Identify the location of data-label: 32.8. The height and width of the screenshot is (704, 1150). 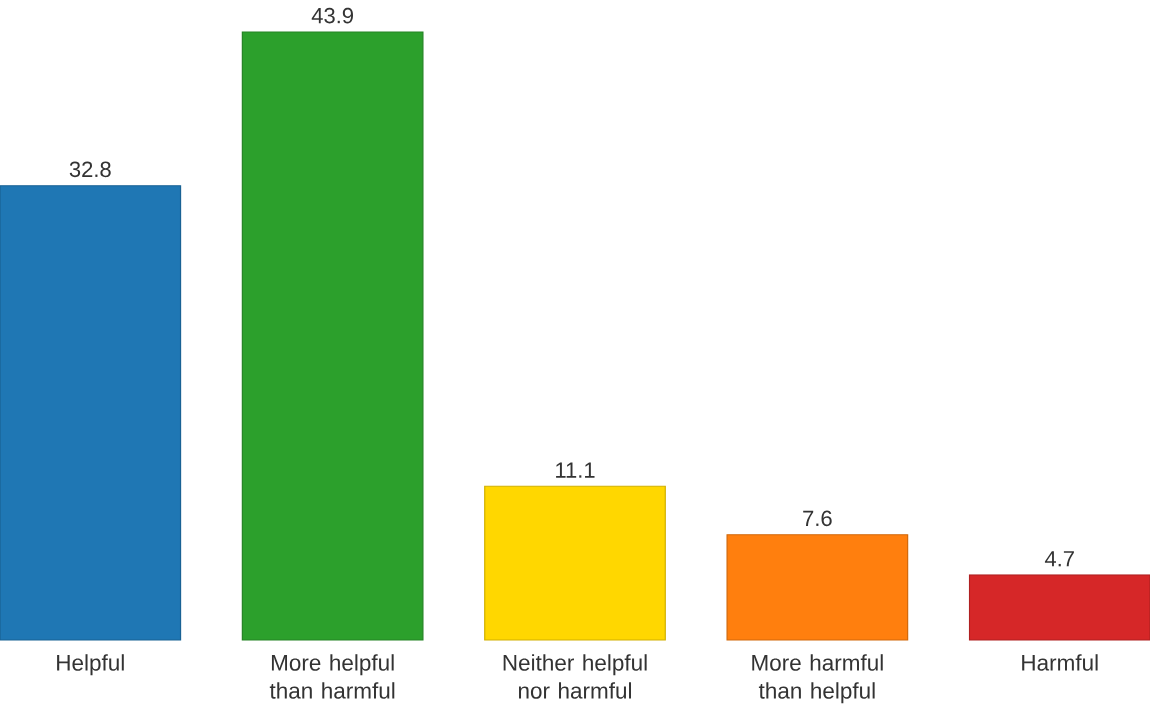
(90, 169).